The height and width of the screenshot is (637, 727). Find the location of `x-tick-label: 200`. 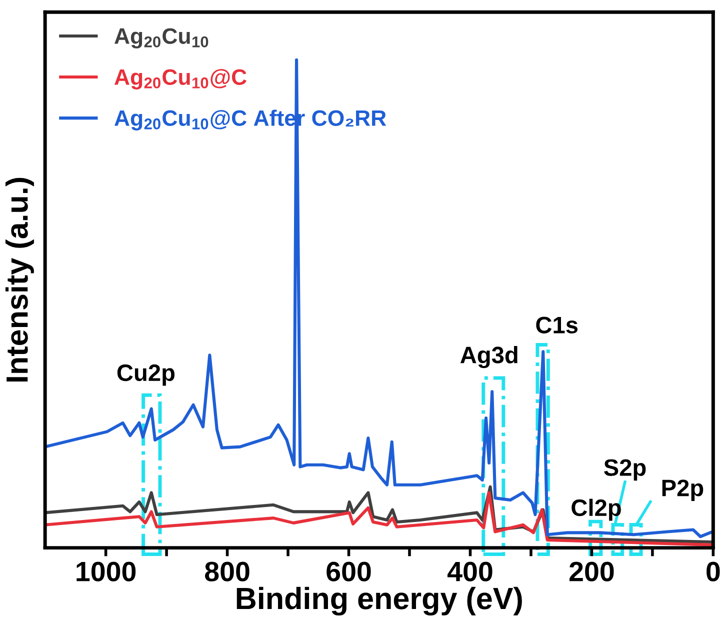

x-tick-label: 200 is located at coordinates (592, 572).